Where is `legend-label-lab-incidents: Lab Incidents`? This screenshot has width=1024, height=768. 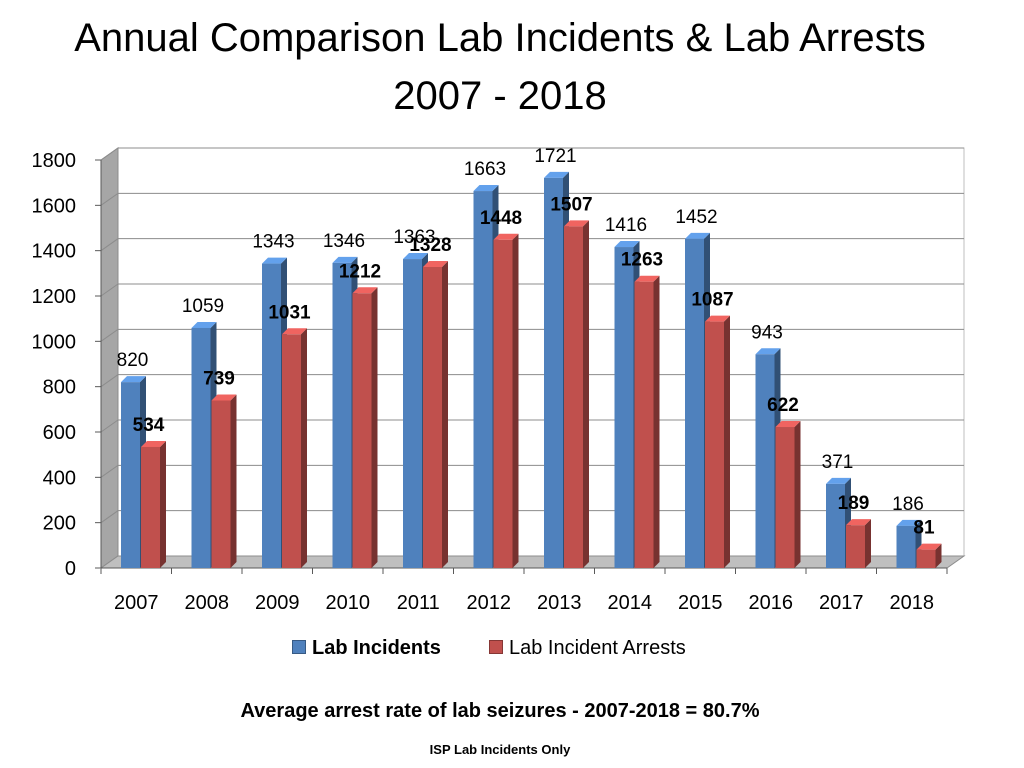
legend-label-lab-incidents: Lab Incidents is located at coordinates (376, 648).